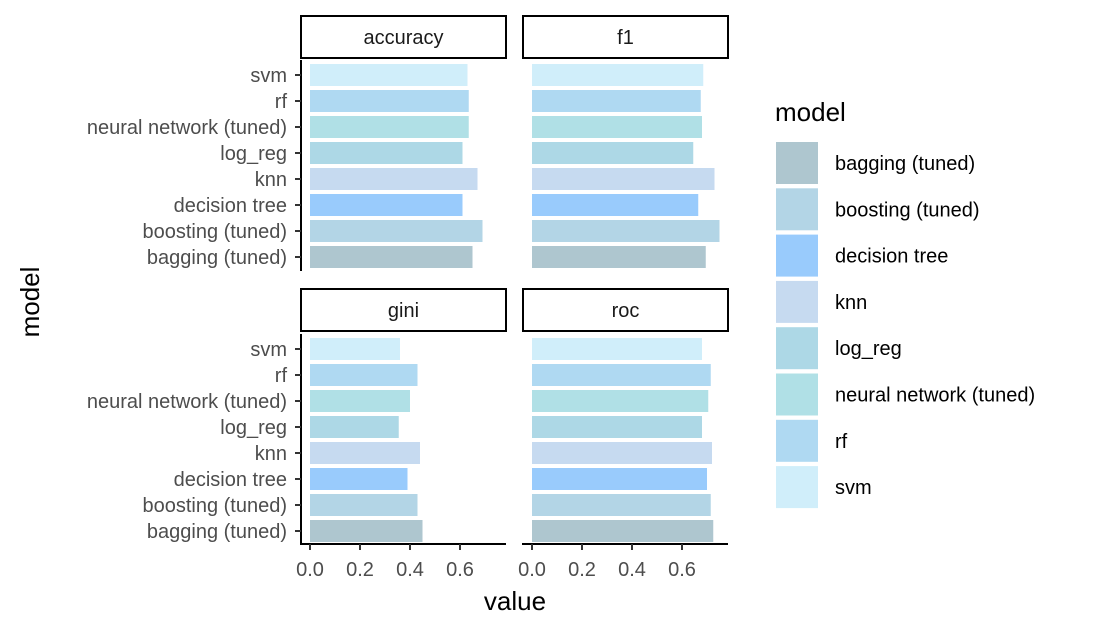 The image size is (1100, 632). I want to click on facet-strip-label: f1, so click(625, 38).